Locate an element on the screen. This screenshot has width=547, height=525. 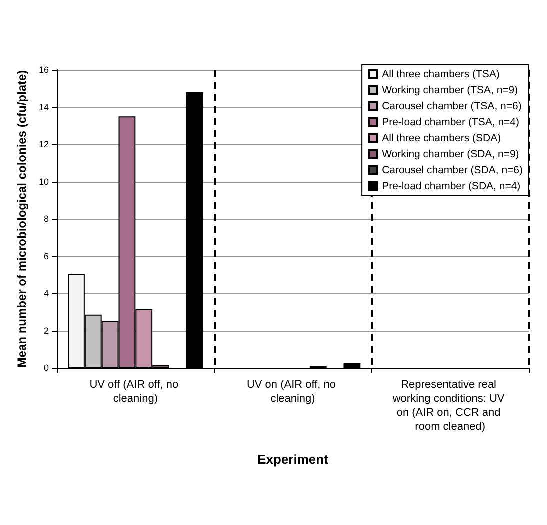
y-tick-label: 14 is located at coordinates (43, 107).